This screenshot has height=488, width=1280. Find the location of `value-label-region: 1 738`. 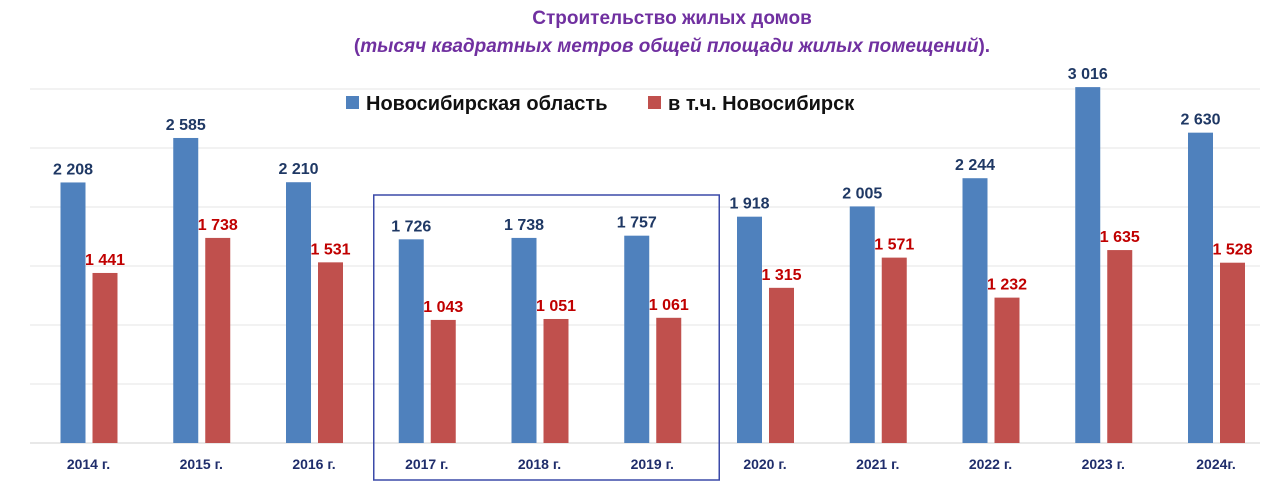

value-label-region: 1 738 is located at coordinates (524, 225).